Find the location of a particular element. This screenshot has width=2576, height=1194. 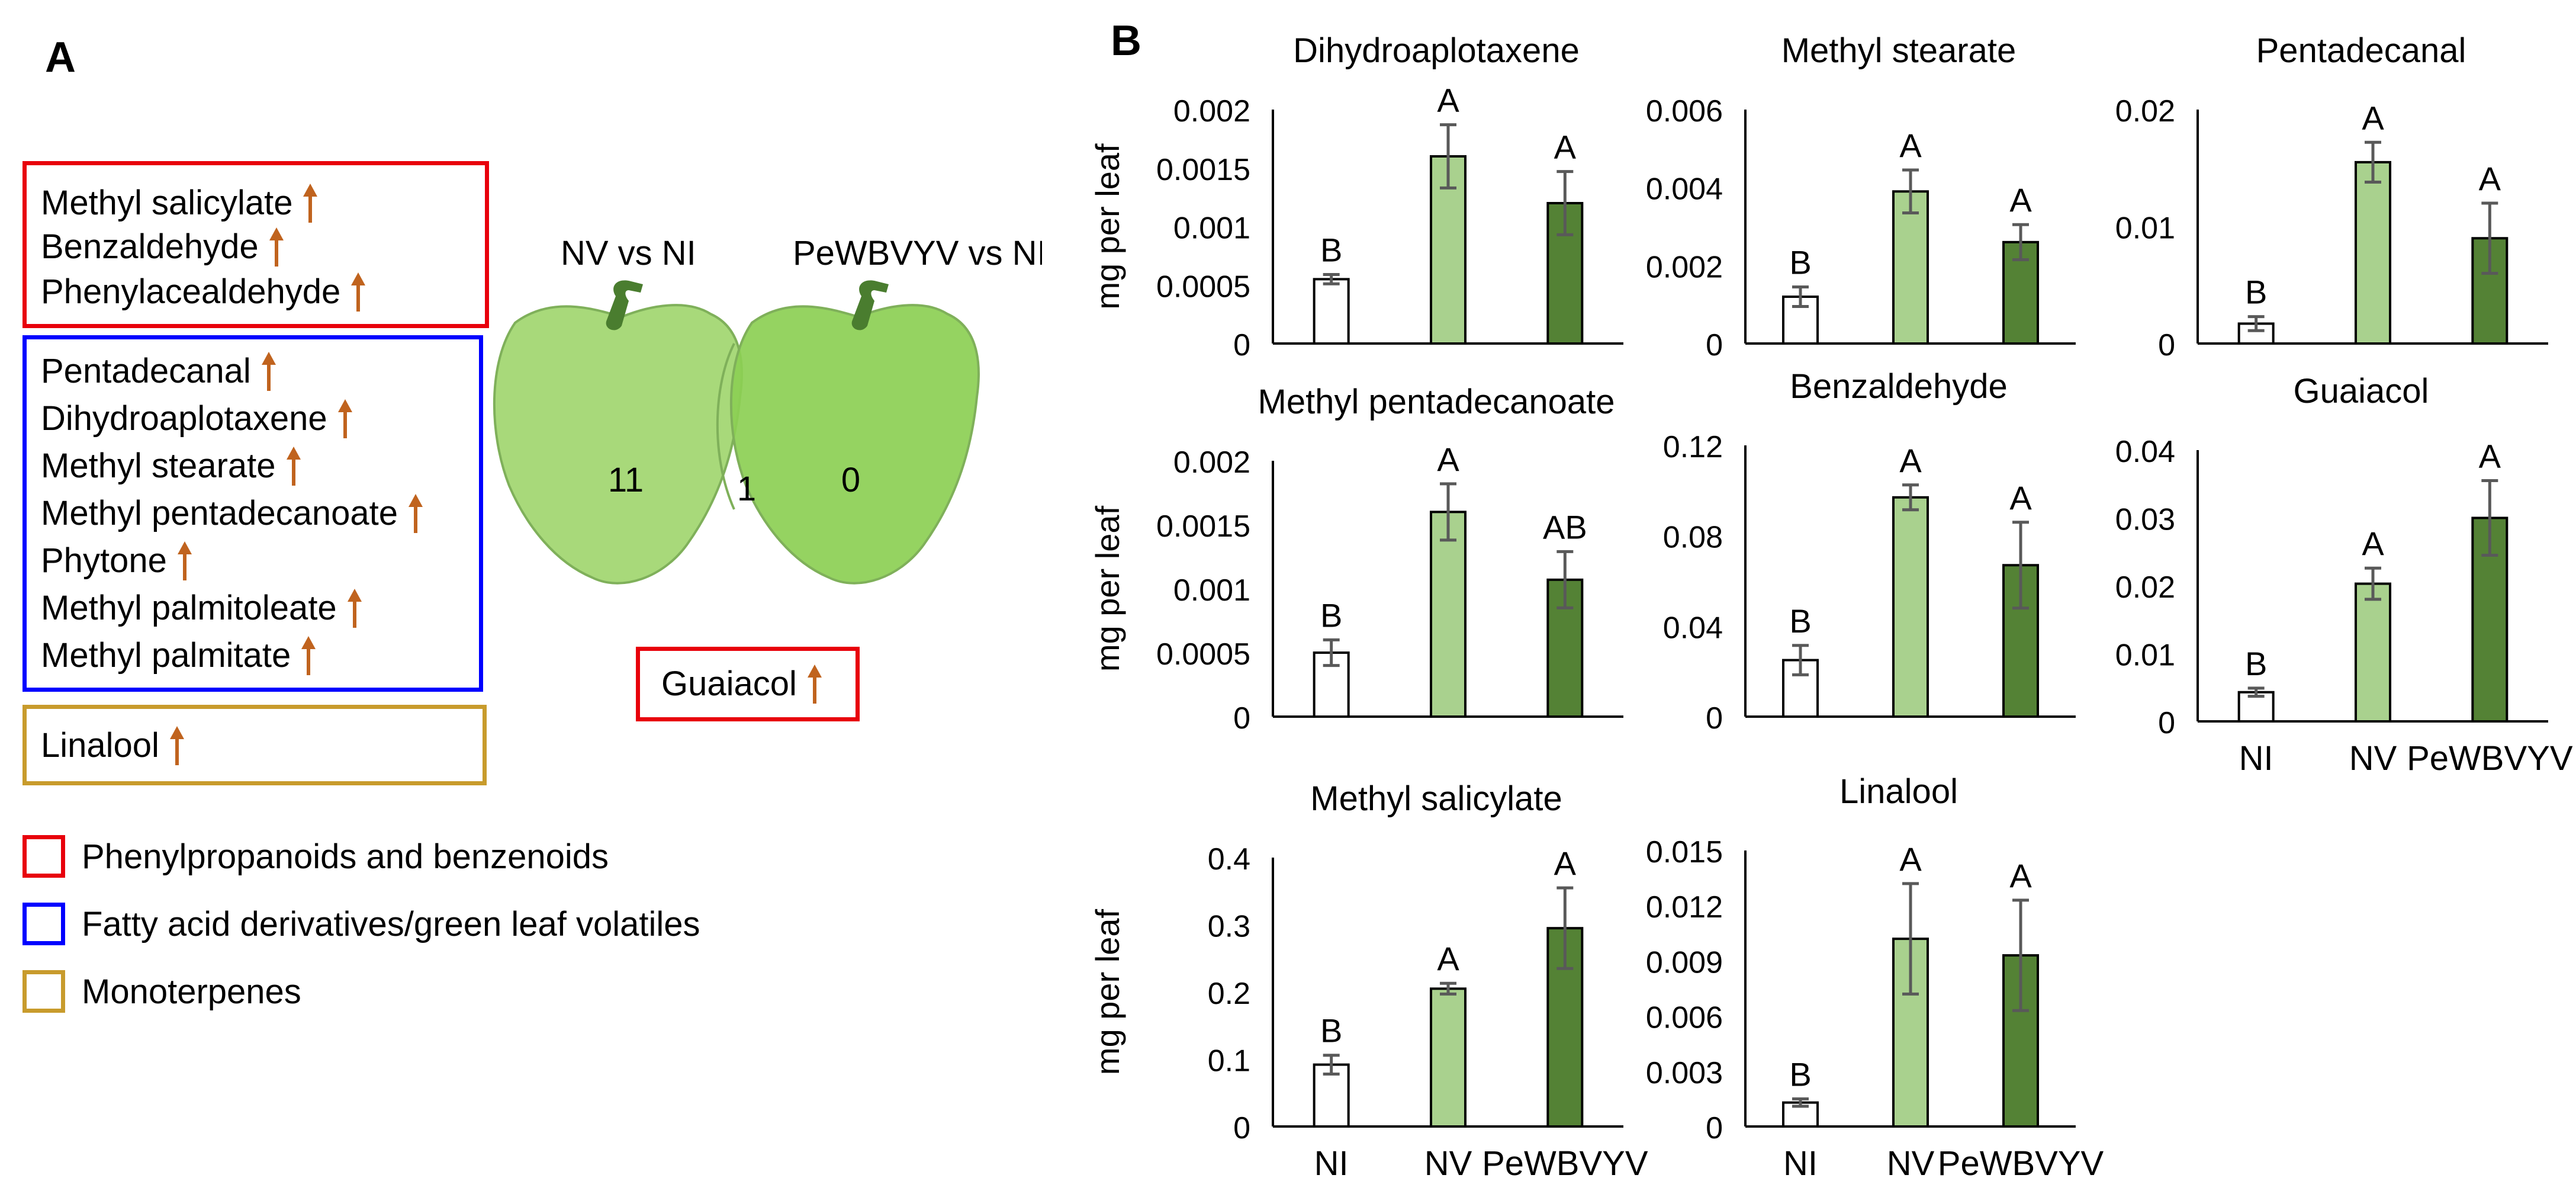

chart-title: Pentadecanal is located at coordinates (2361, 51).